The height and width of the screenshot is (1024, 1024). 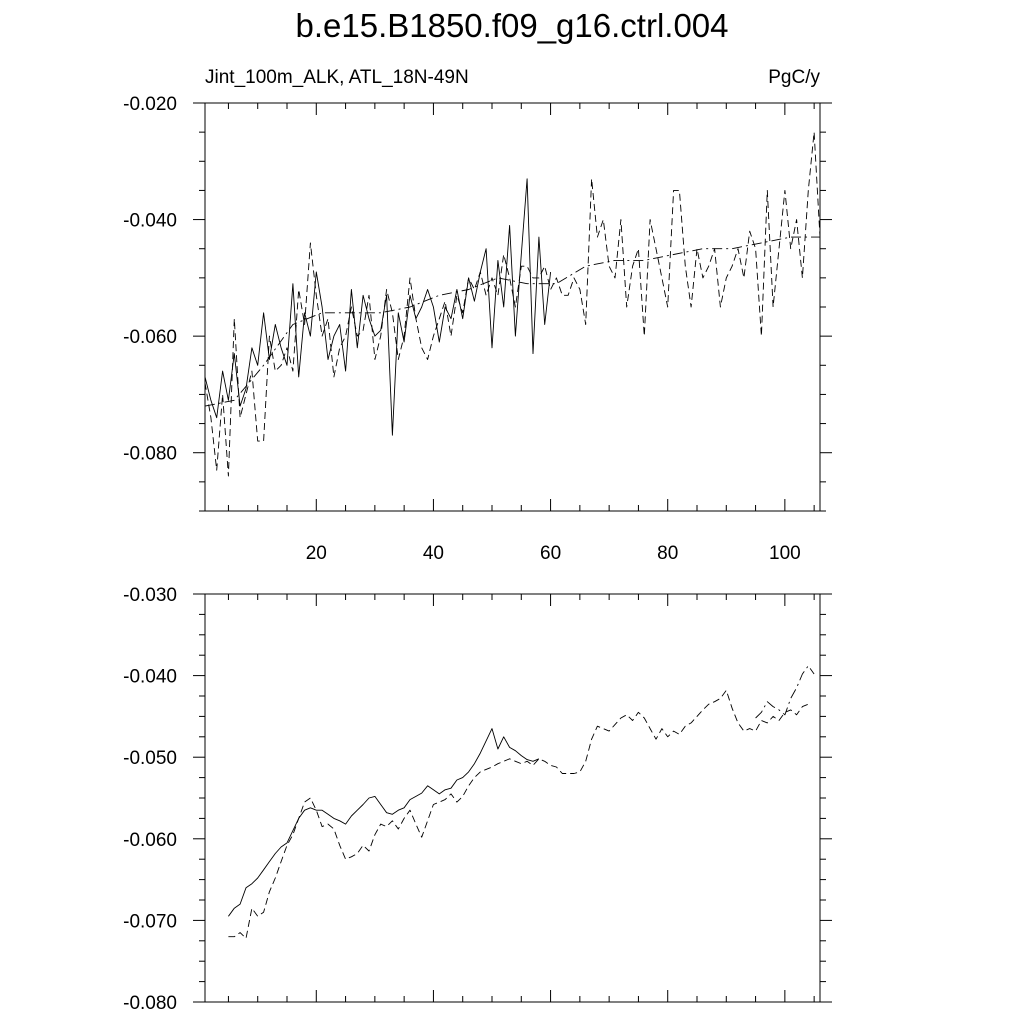 I want to click on bottom-tick-labels: -0.030 -0.040 -0.050 -0.060 -0.070 -0.080, so click(x=150, y=799).